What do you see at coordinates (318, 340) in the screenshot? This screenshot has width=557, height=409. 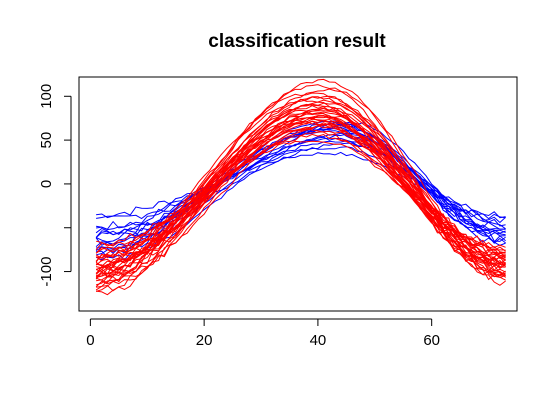 I see `x-tick-label: 40` at bounding box center [318, 340].